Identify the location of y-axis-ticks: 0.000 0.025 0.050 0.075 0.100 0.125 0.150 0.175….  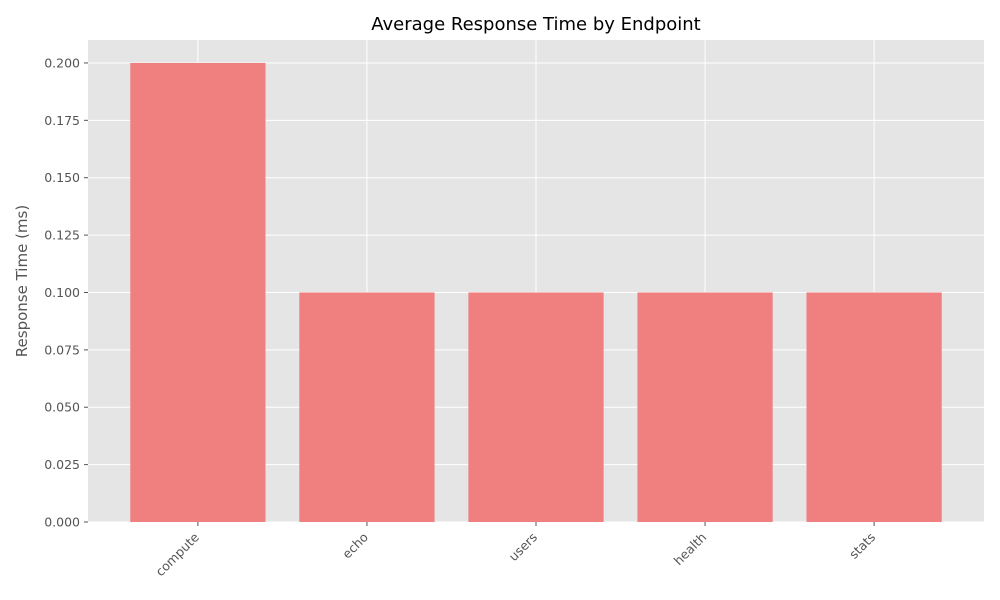
(66, 292).